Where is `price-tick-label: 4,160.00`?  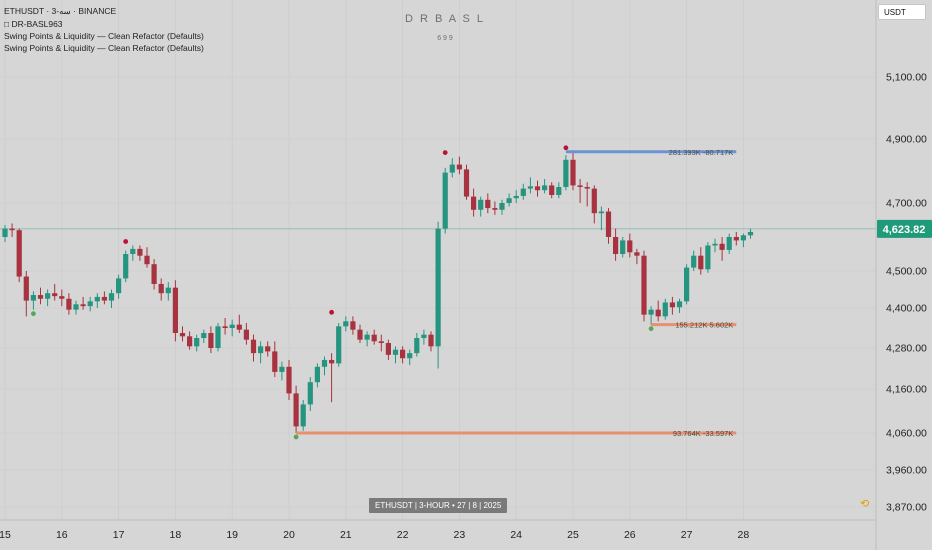 price-tick-label: 4,160.00 is located at coordinates (906, 390).